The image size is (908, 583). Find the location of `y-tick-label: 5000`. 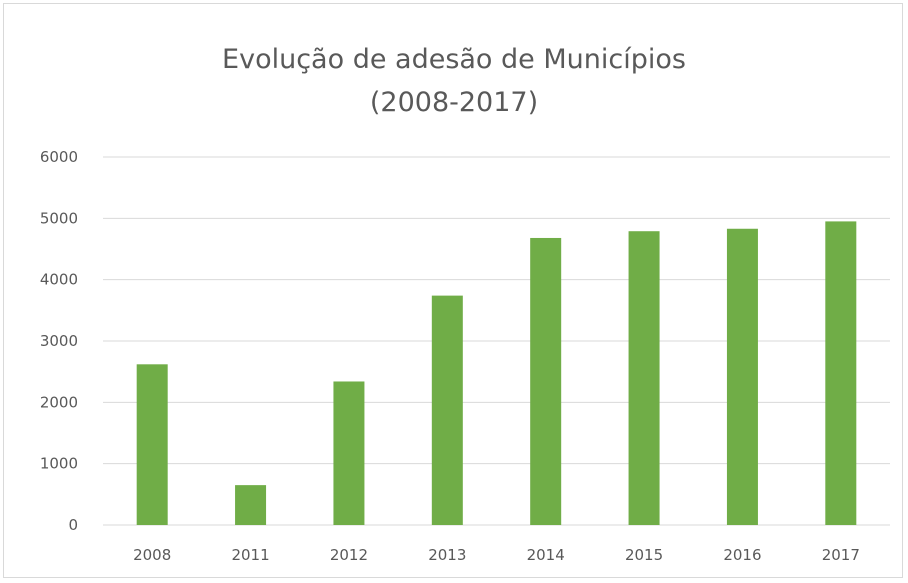

y-tick-label: 5000 is located at coordinates (59, 218).